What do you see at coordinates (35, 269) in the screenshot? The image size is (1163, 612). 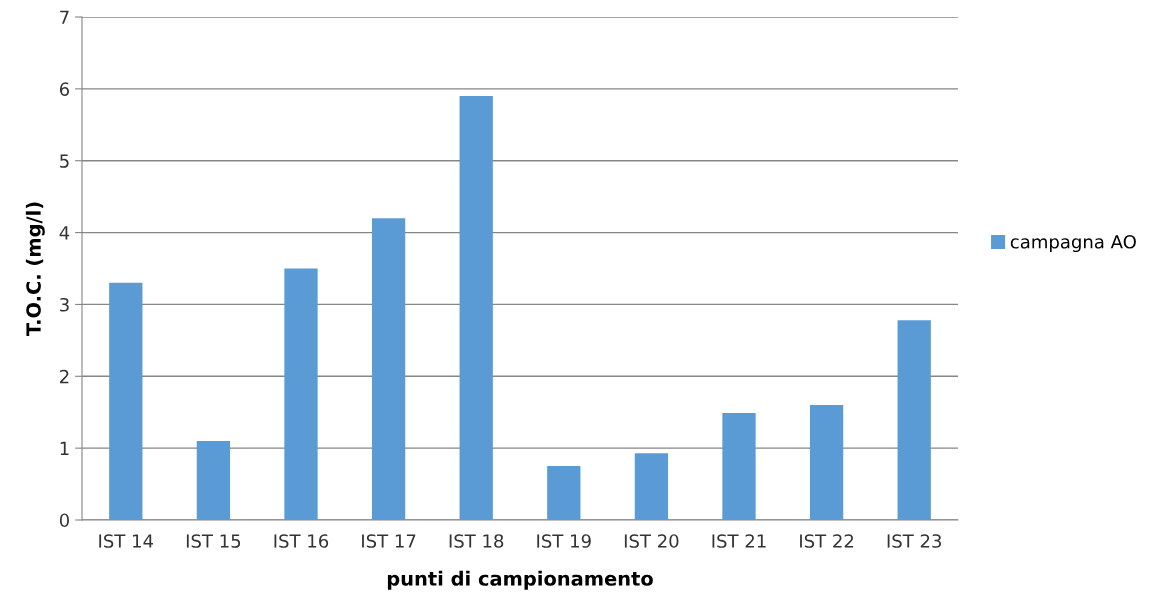 I see `y-axis-title: T.O.C. (mg/l)` at bounding box center [35, 269].